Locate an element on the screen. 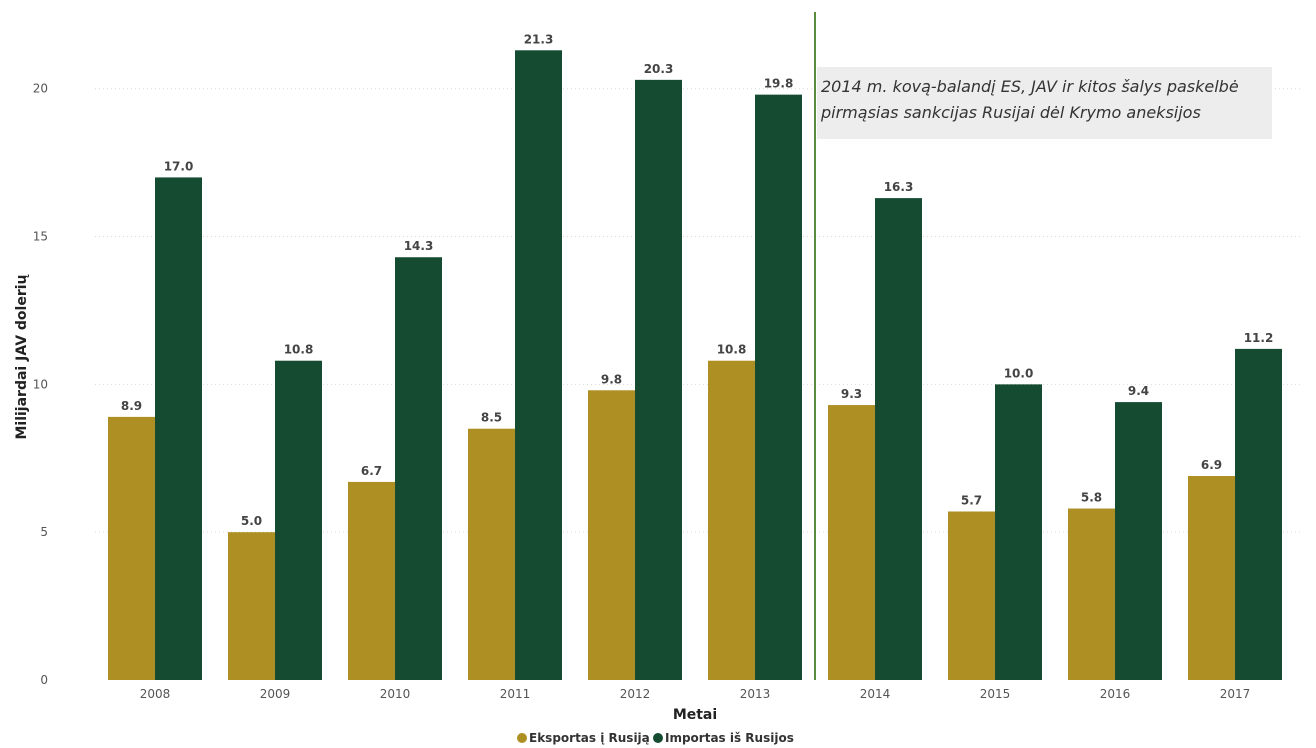 The width and height of the screenshot is (1316, 748). data-label: 8.9 is located at coordinates (131, 406).